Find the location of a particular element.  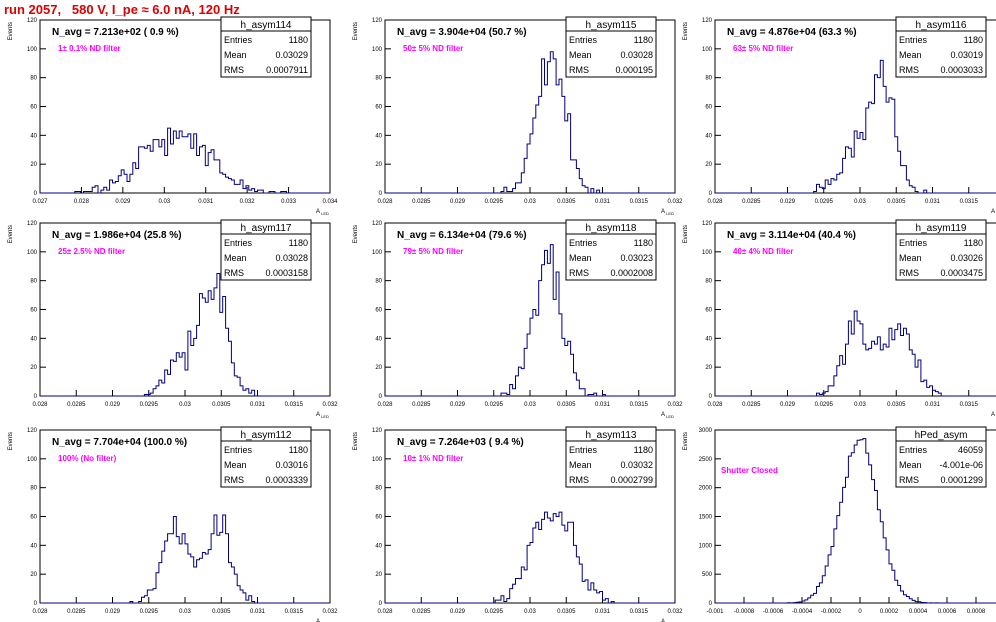

stats-value: 0.03016 is located at coordinates (291, 465).